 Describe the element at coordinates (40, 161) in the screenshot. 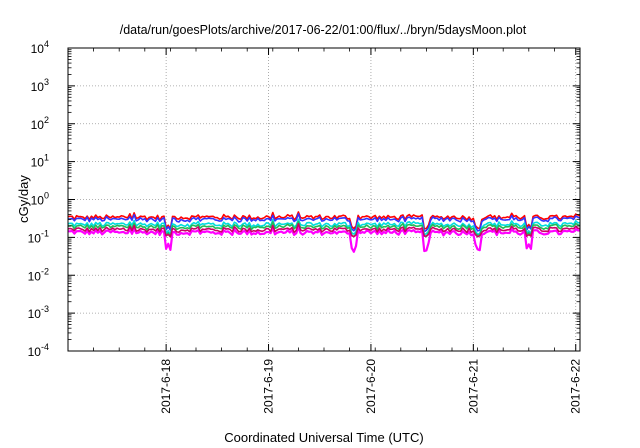

I see `y-tick-label: 10¹` at that location.